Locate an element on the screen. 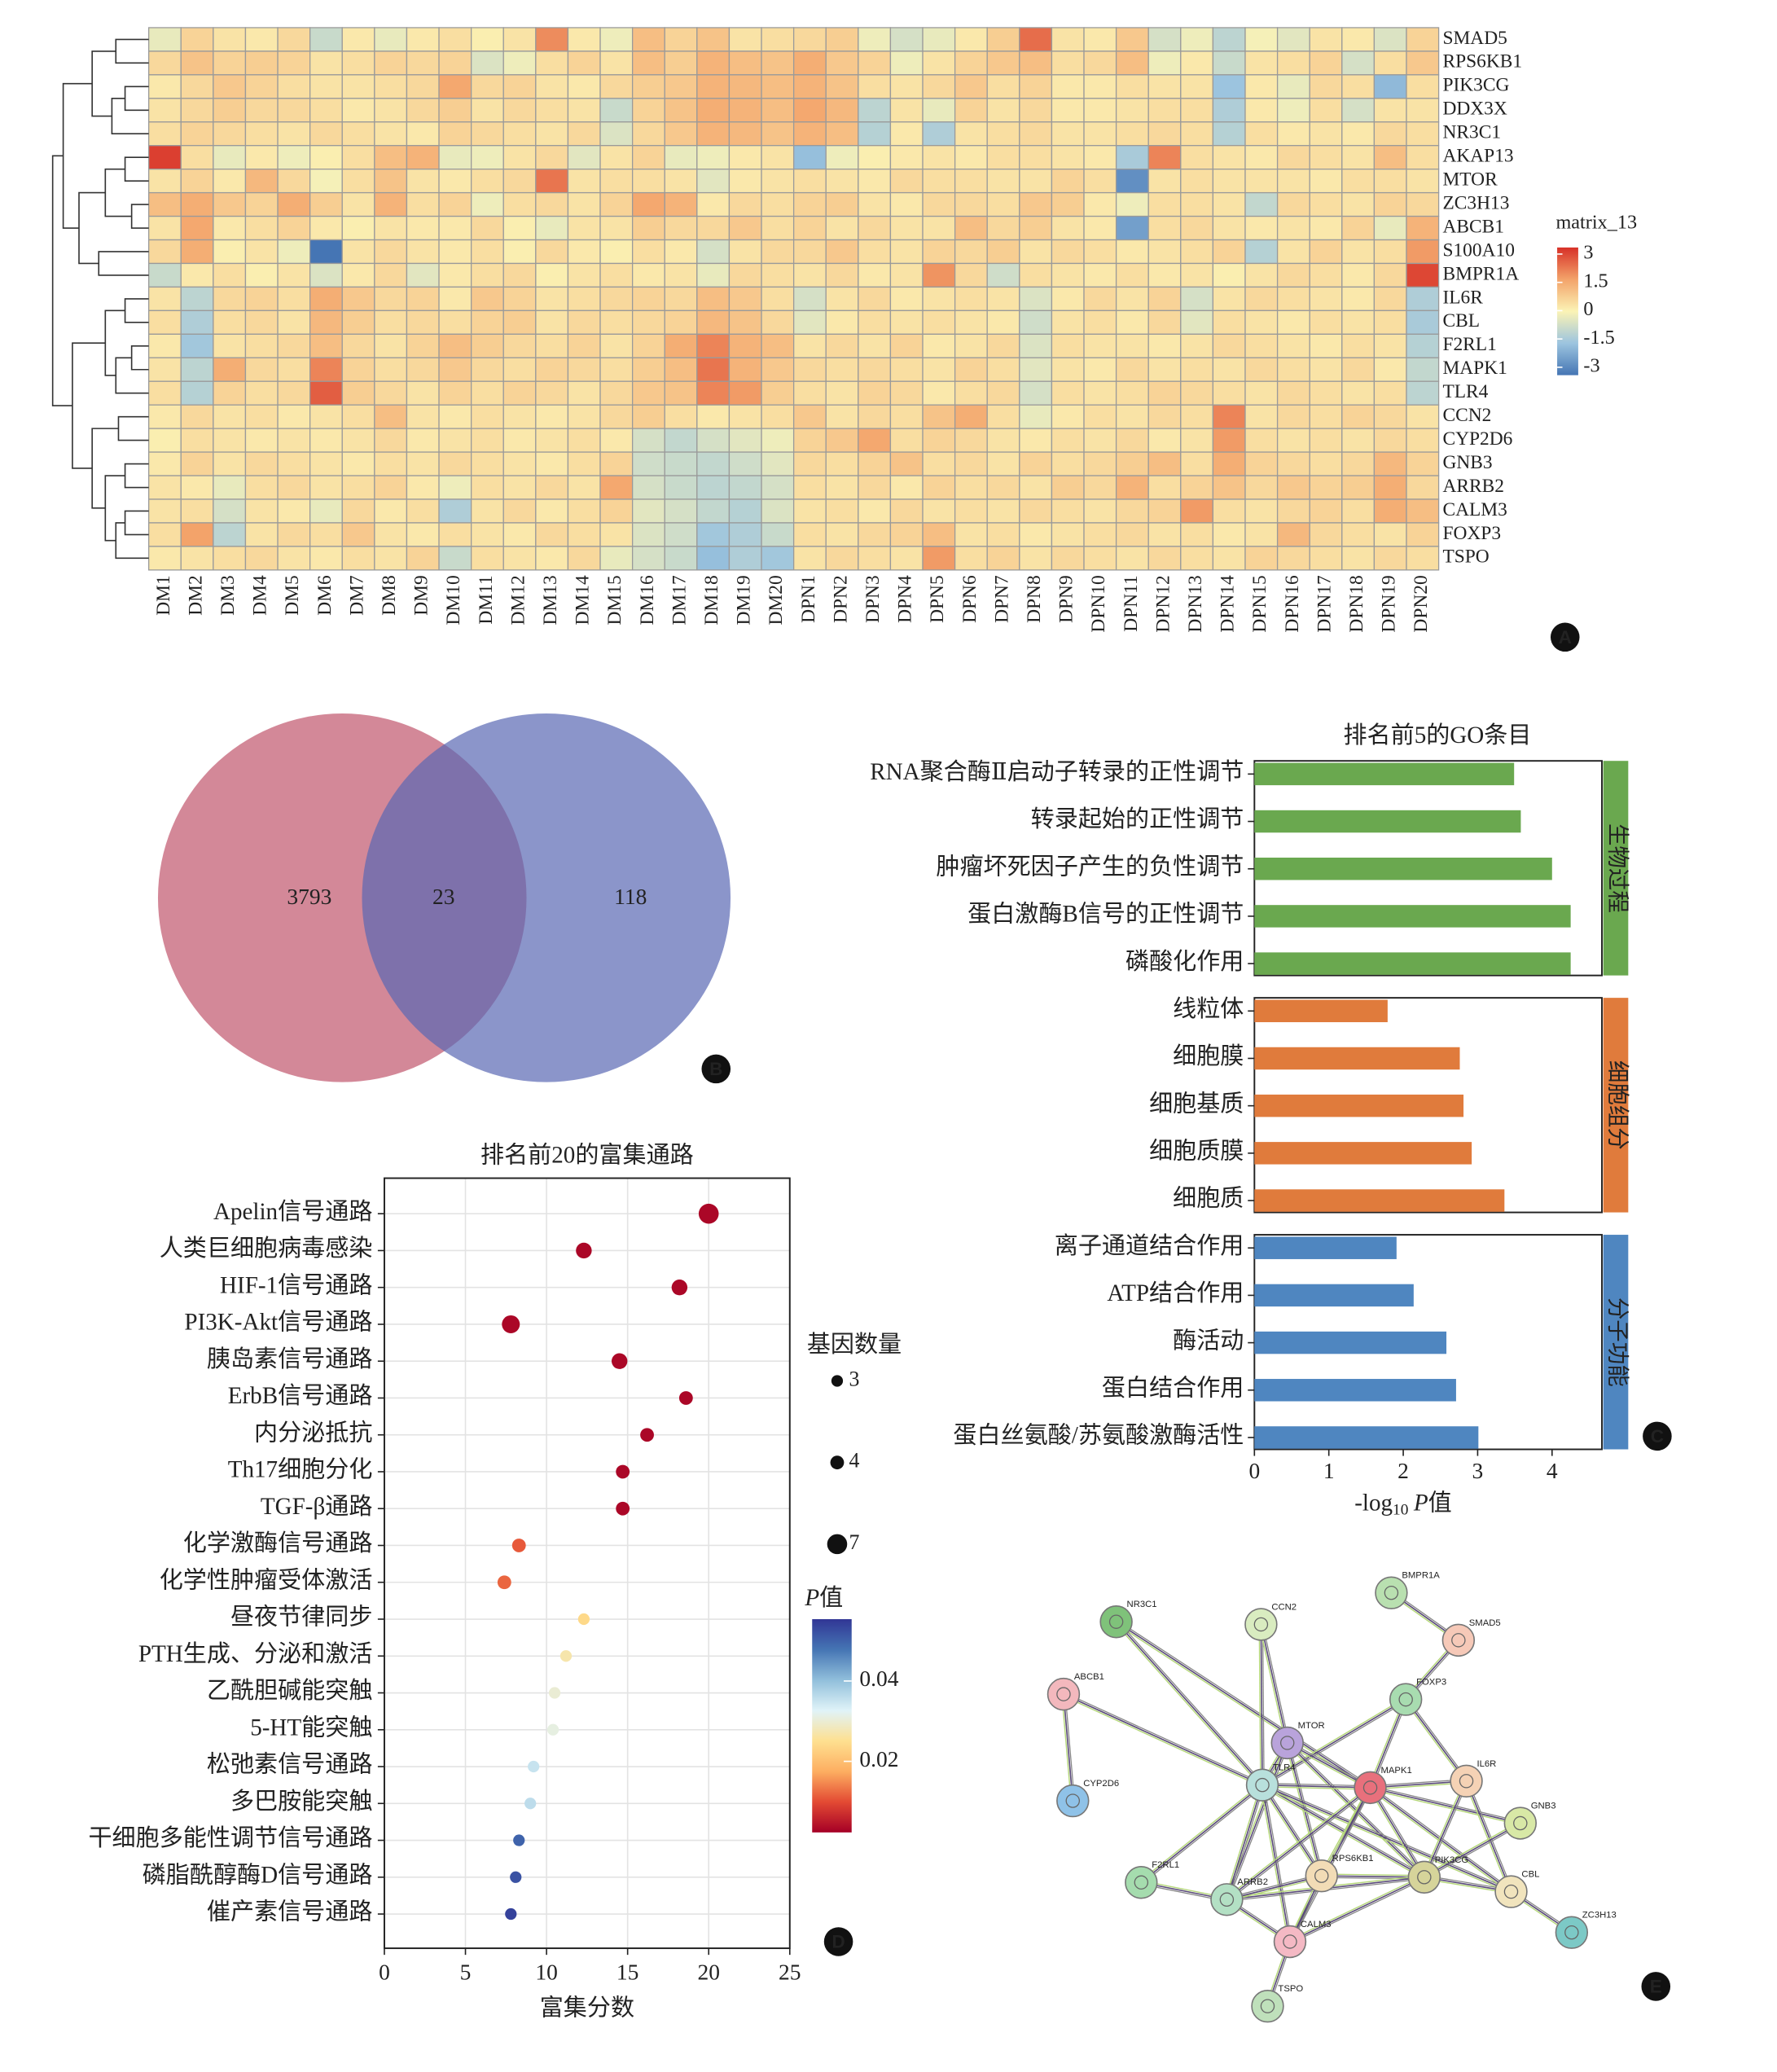  panel-label: A is located at coordinates (1566, 637).